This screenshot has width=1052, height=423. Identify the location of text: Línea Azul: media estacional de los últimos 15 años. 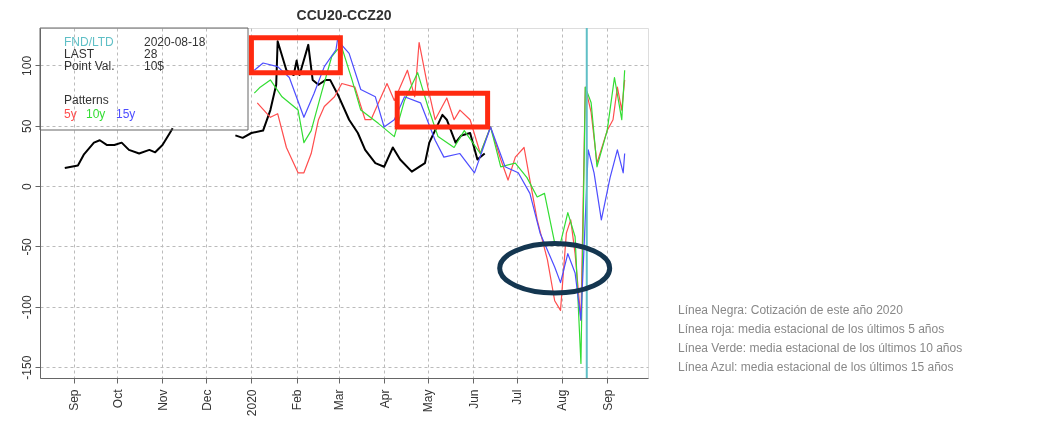
(816, 367).